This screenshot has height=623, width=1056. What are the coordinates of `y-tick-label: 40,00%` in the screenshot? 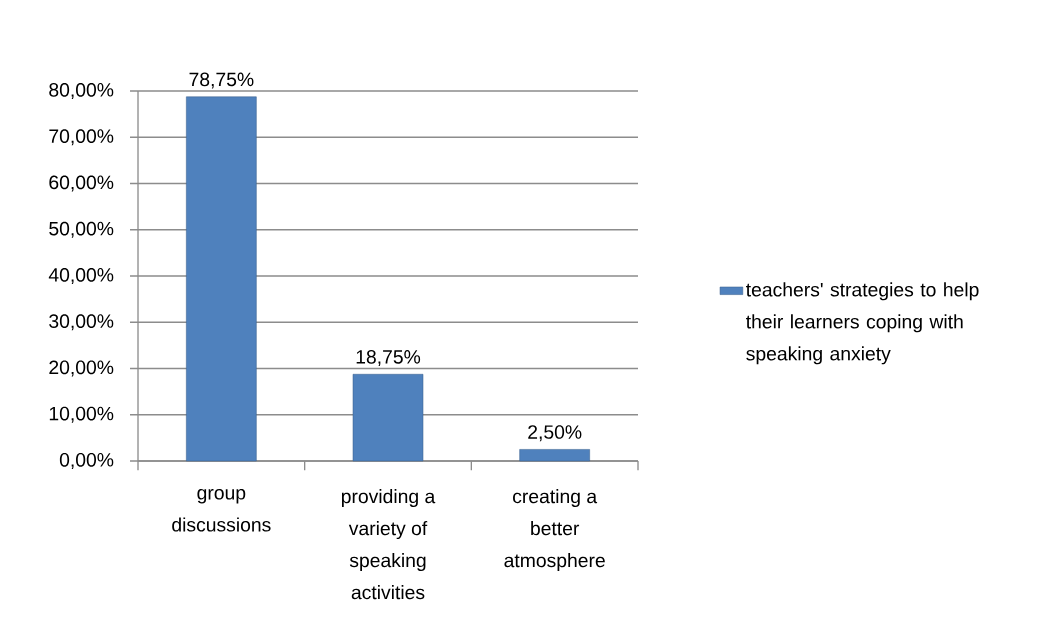 It's located at (81, 276).